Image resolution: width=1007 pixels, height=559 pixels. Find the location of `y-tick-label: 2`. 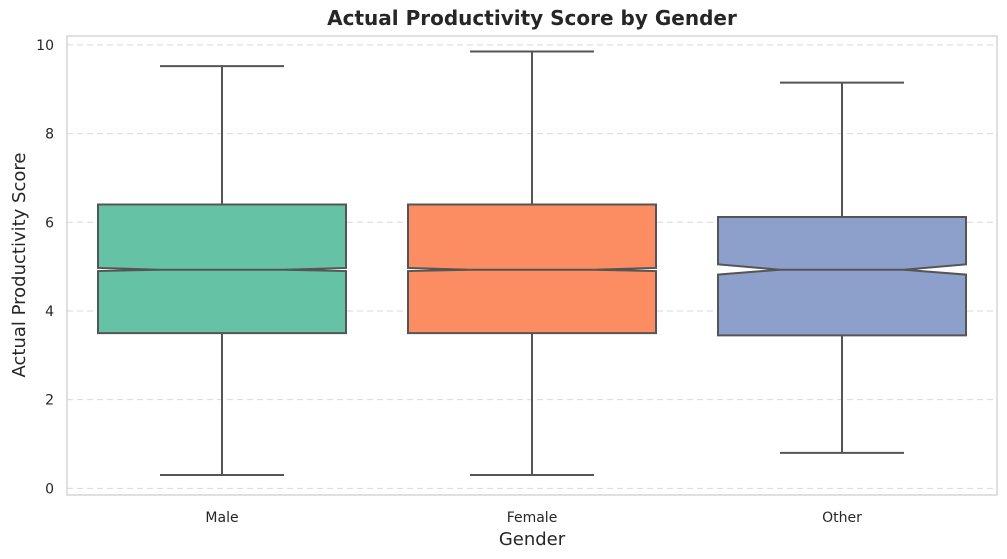

y-tick-label: 2 is located at coordinates (49, 401).